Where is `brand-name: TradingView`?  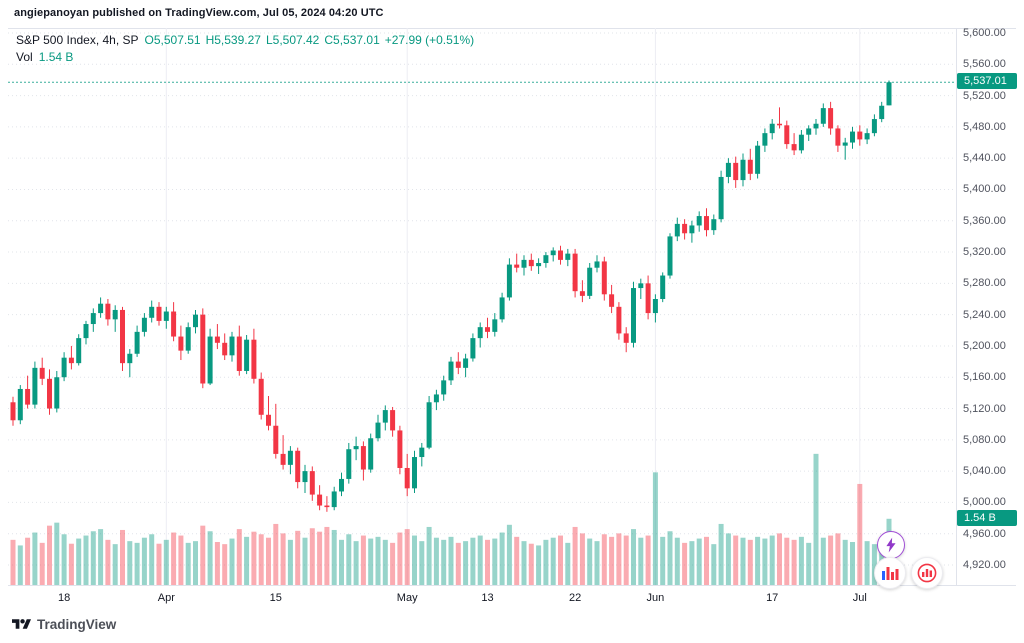
brand-name: TradingView is located at coordinates (77, 624).